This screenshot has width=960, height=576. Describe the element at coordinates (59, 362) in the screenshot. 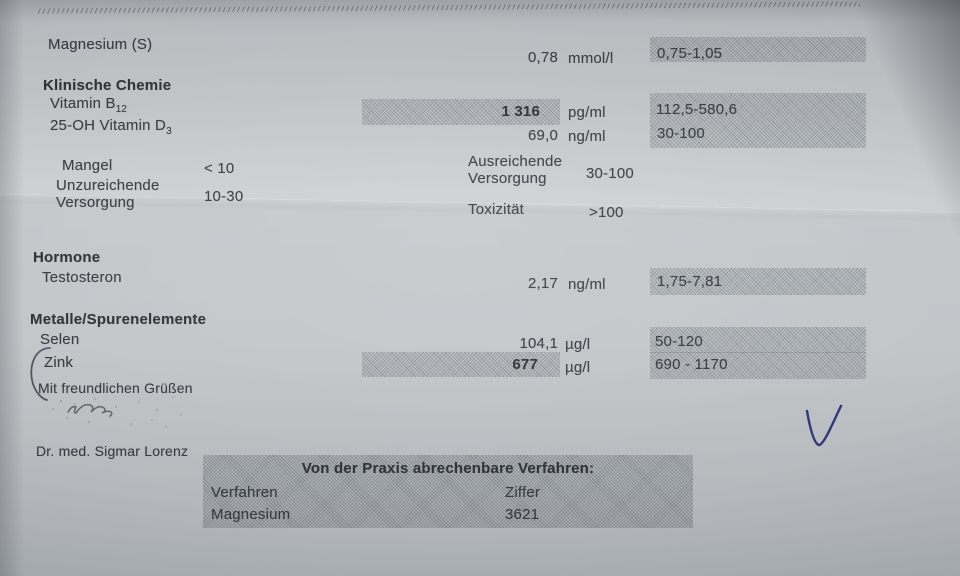

I see `analyte-label-zink: Zink` at that location.